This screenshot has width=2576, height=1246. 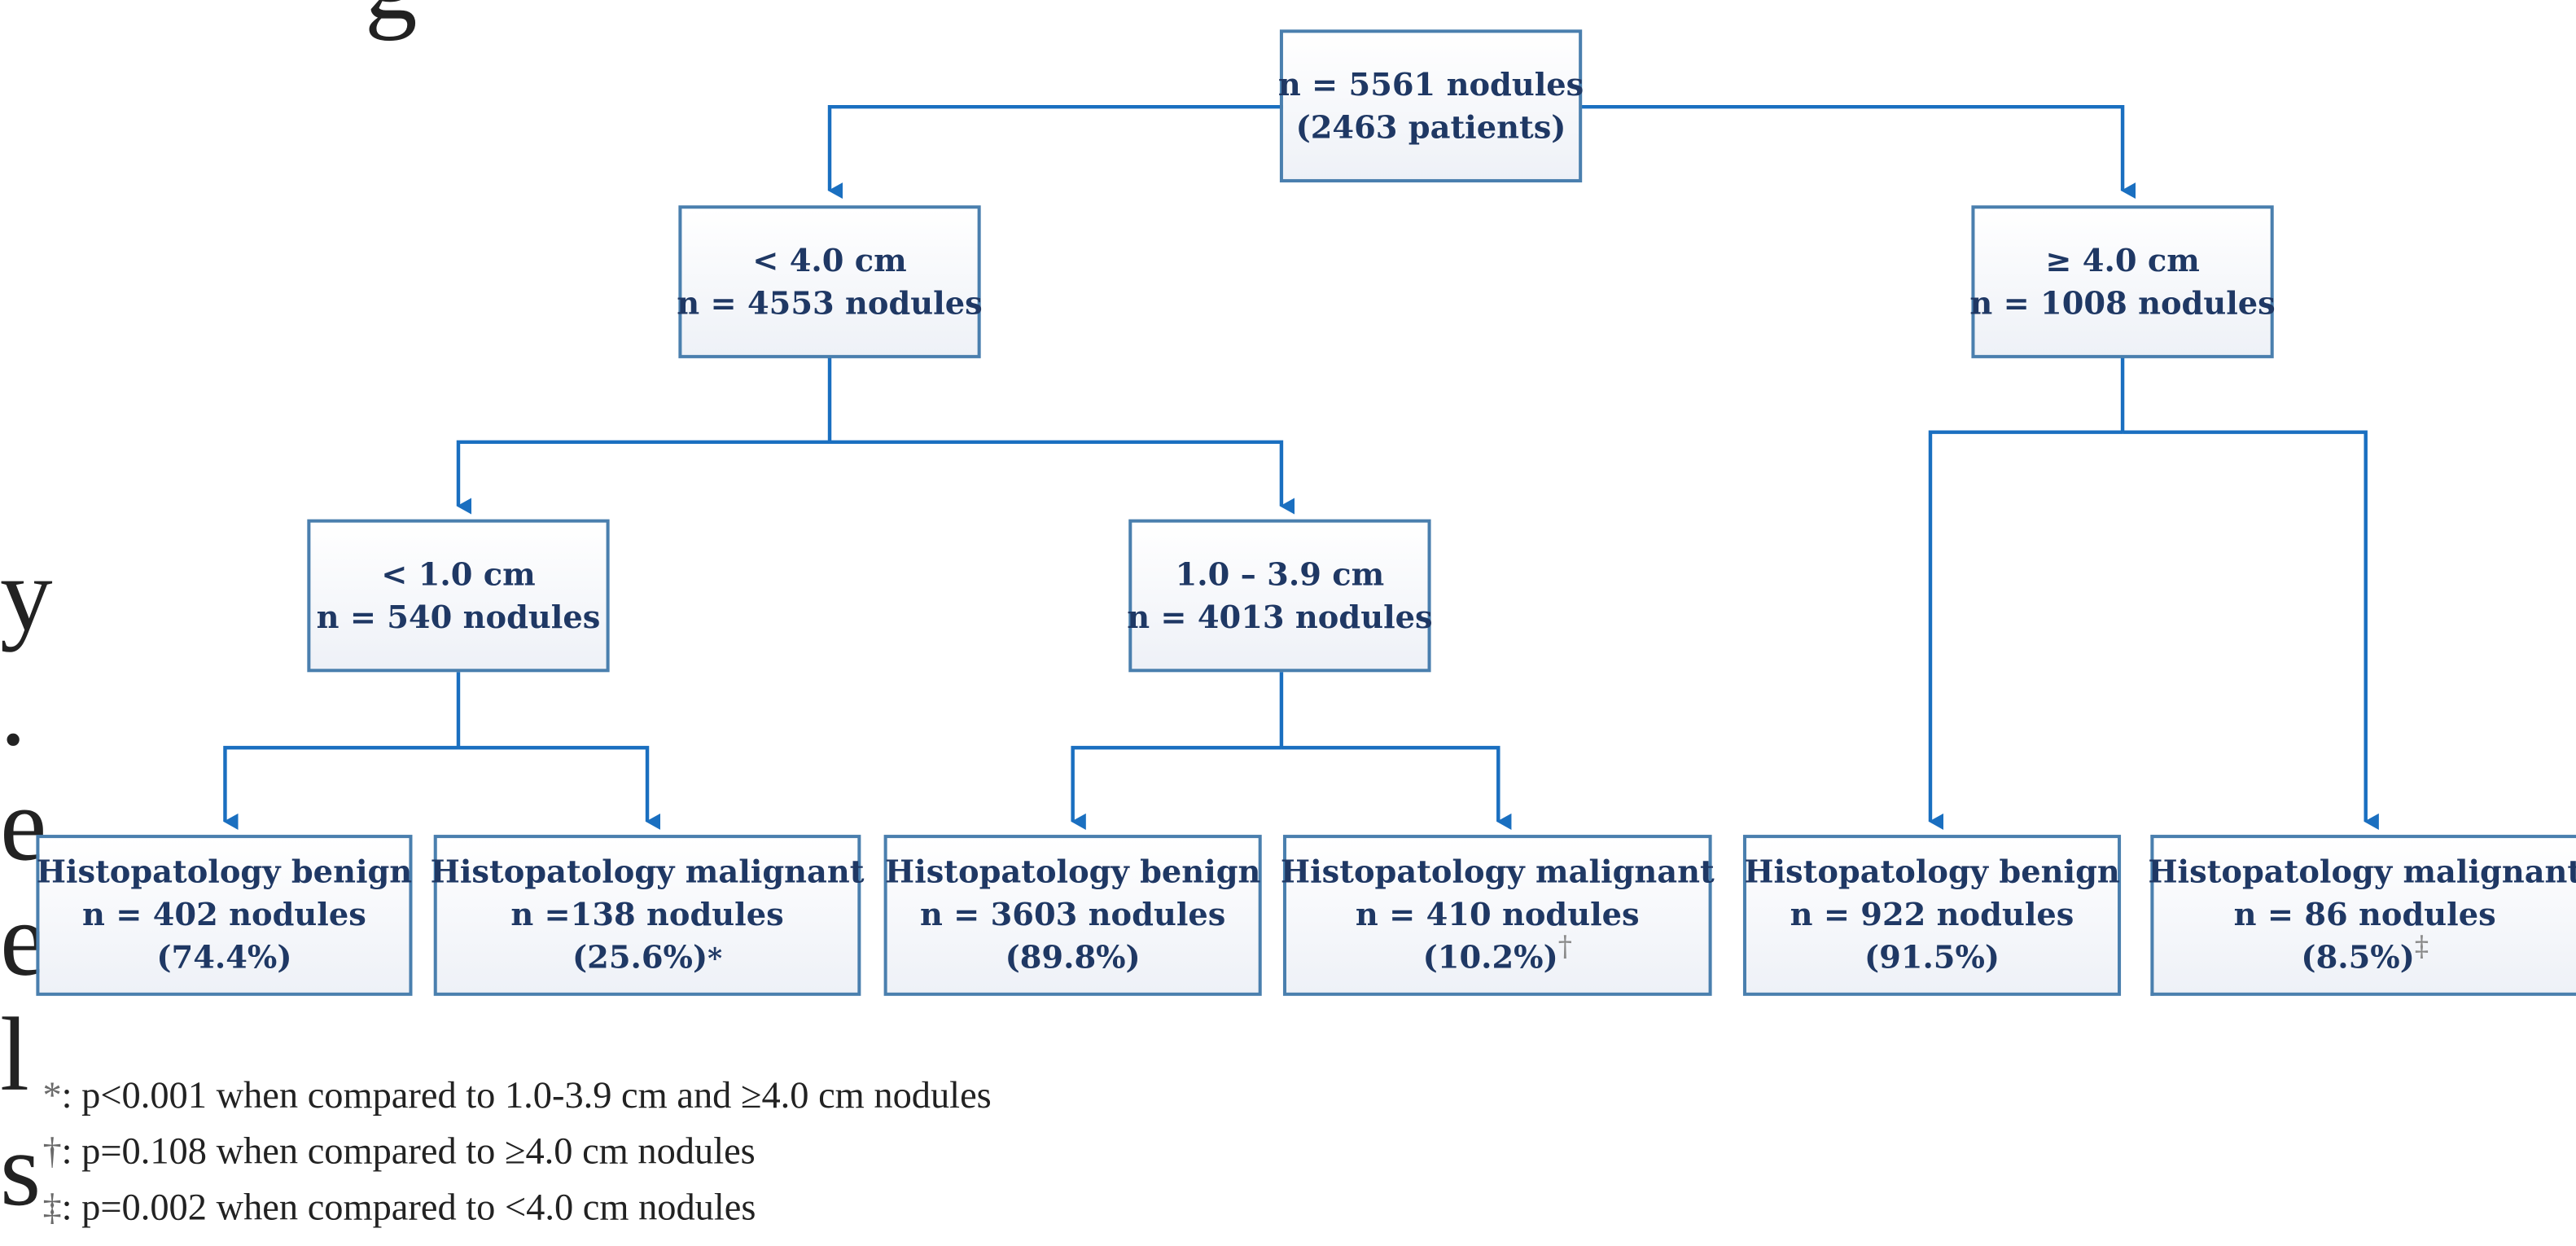 I want to click on connector-root-to-lt4, so click(x=1055, y=152).